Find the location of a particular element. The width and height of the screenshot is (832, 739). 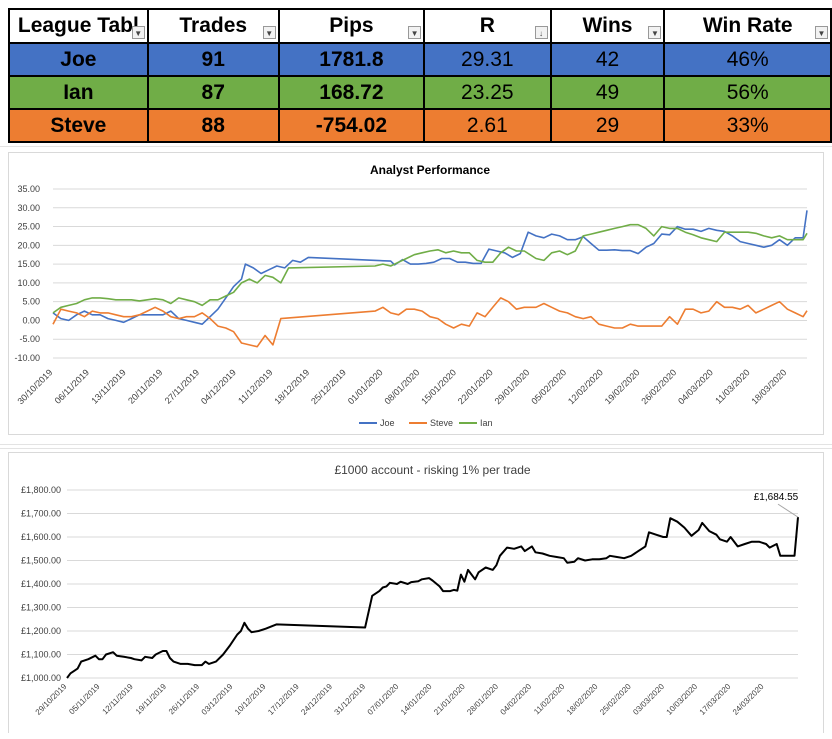

x-tick-label: 05/02/2020 is located at coordinates (548, 386).